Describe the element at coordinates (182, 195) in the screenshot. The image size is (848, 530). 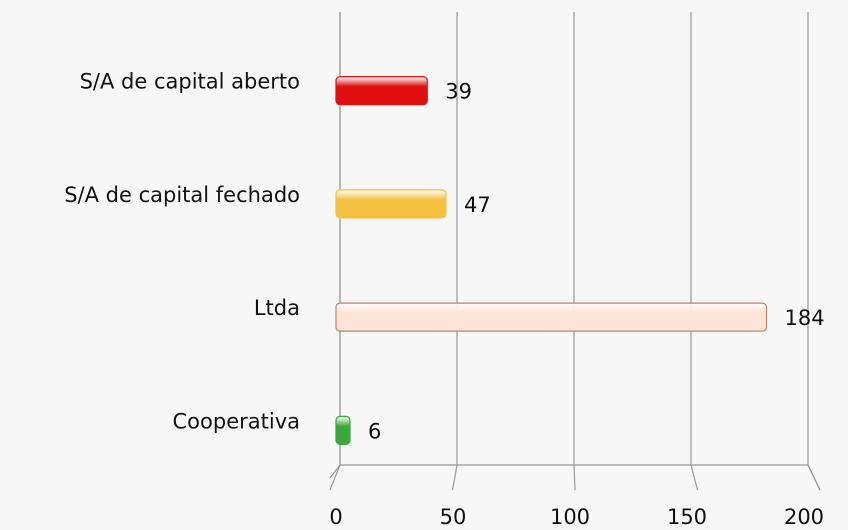
I see `y-tick-label: S/A de capital fechado` at that location.